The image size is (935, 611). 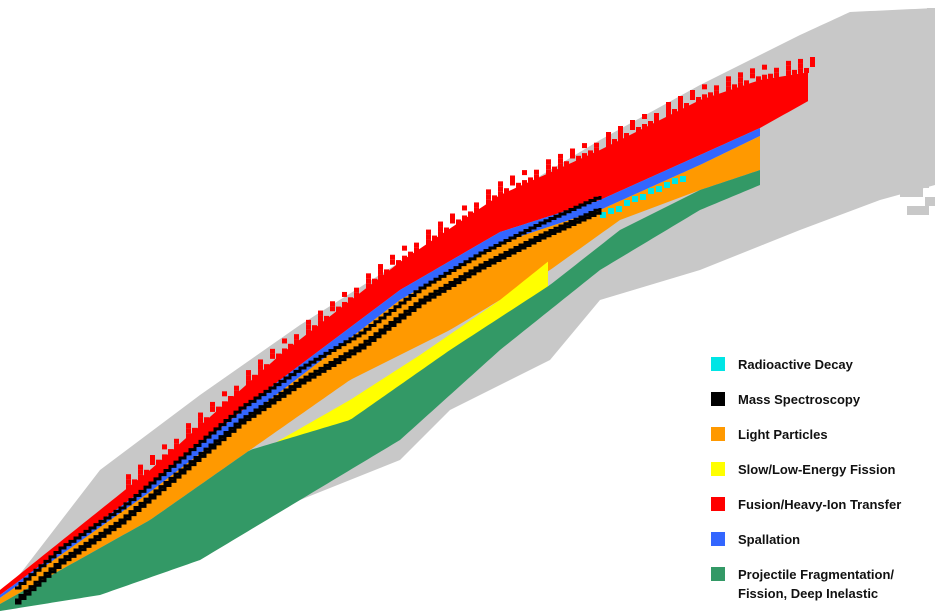 What do you see at coordinates (769, 434) in the screenshot?
I see `legend-item-light-particles: Light Particles` at bounding box center [769, 434].